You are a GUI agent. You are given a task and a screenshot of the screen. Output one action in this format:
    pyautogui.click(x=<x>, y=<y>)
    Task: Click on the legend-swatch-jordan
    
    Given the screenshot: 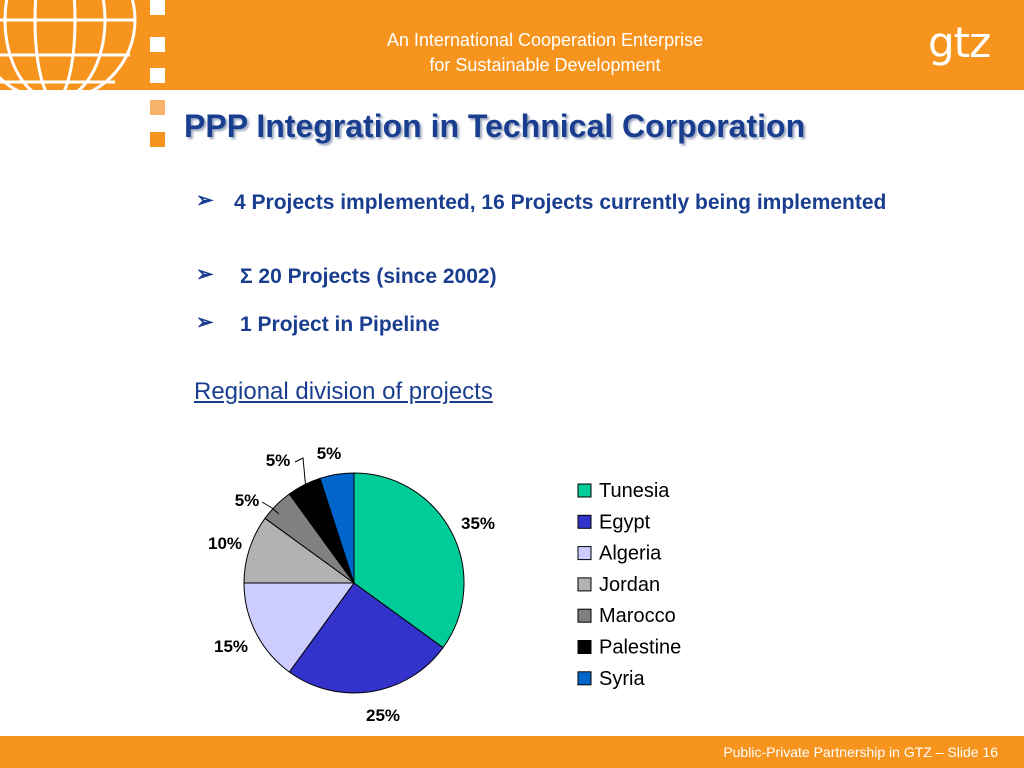 What is the action you would take?
    pyautogui.click(x=584, y=584)
    